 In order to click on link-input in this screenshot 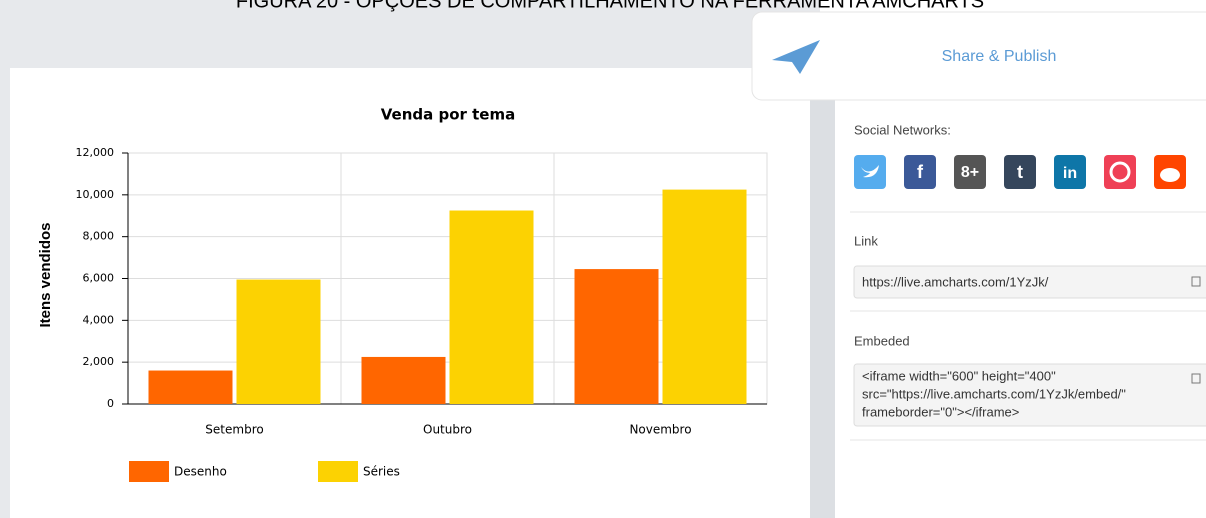, I will do `click(1029, 282)`.